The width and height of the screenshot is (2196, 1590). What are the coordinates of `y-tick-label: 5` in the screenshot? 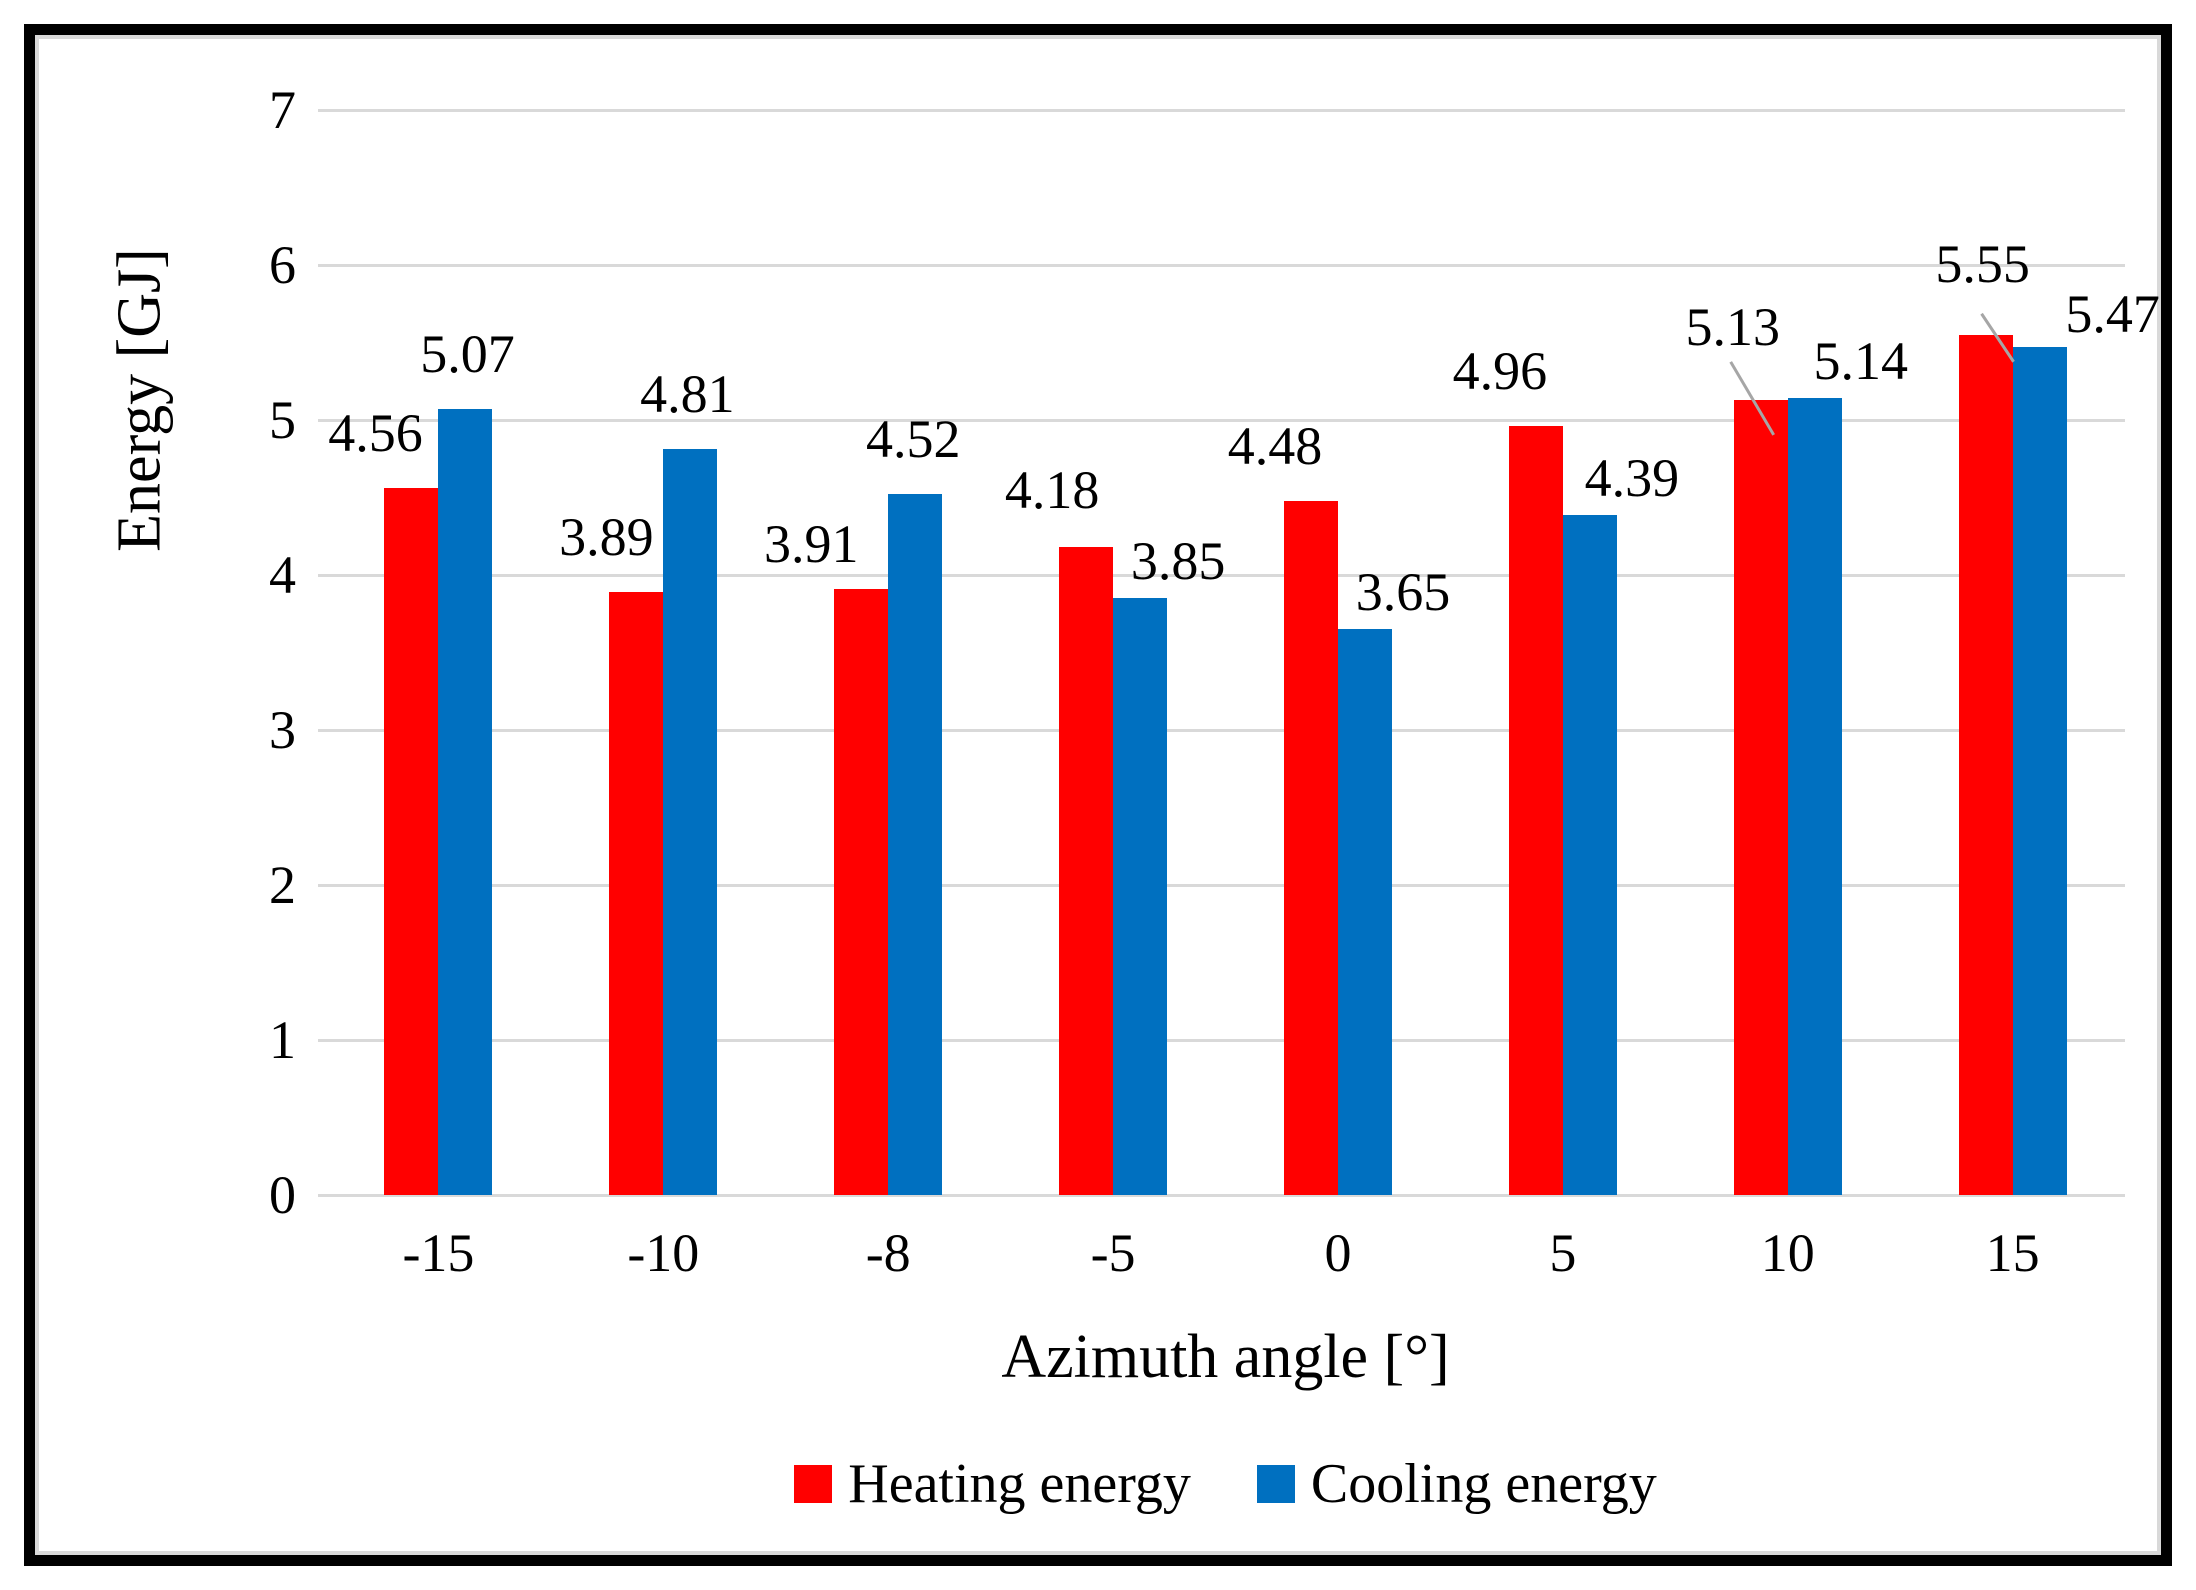 It's located at (282, 420).